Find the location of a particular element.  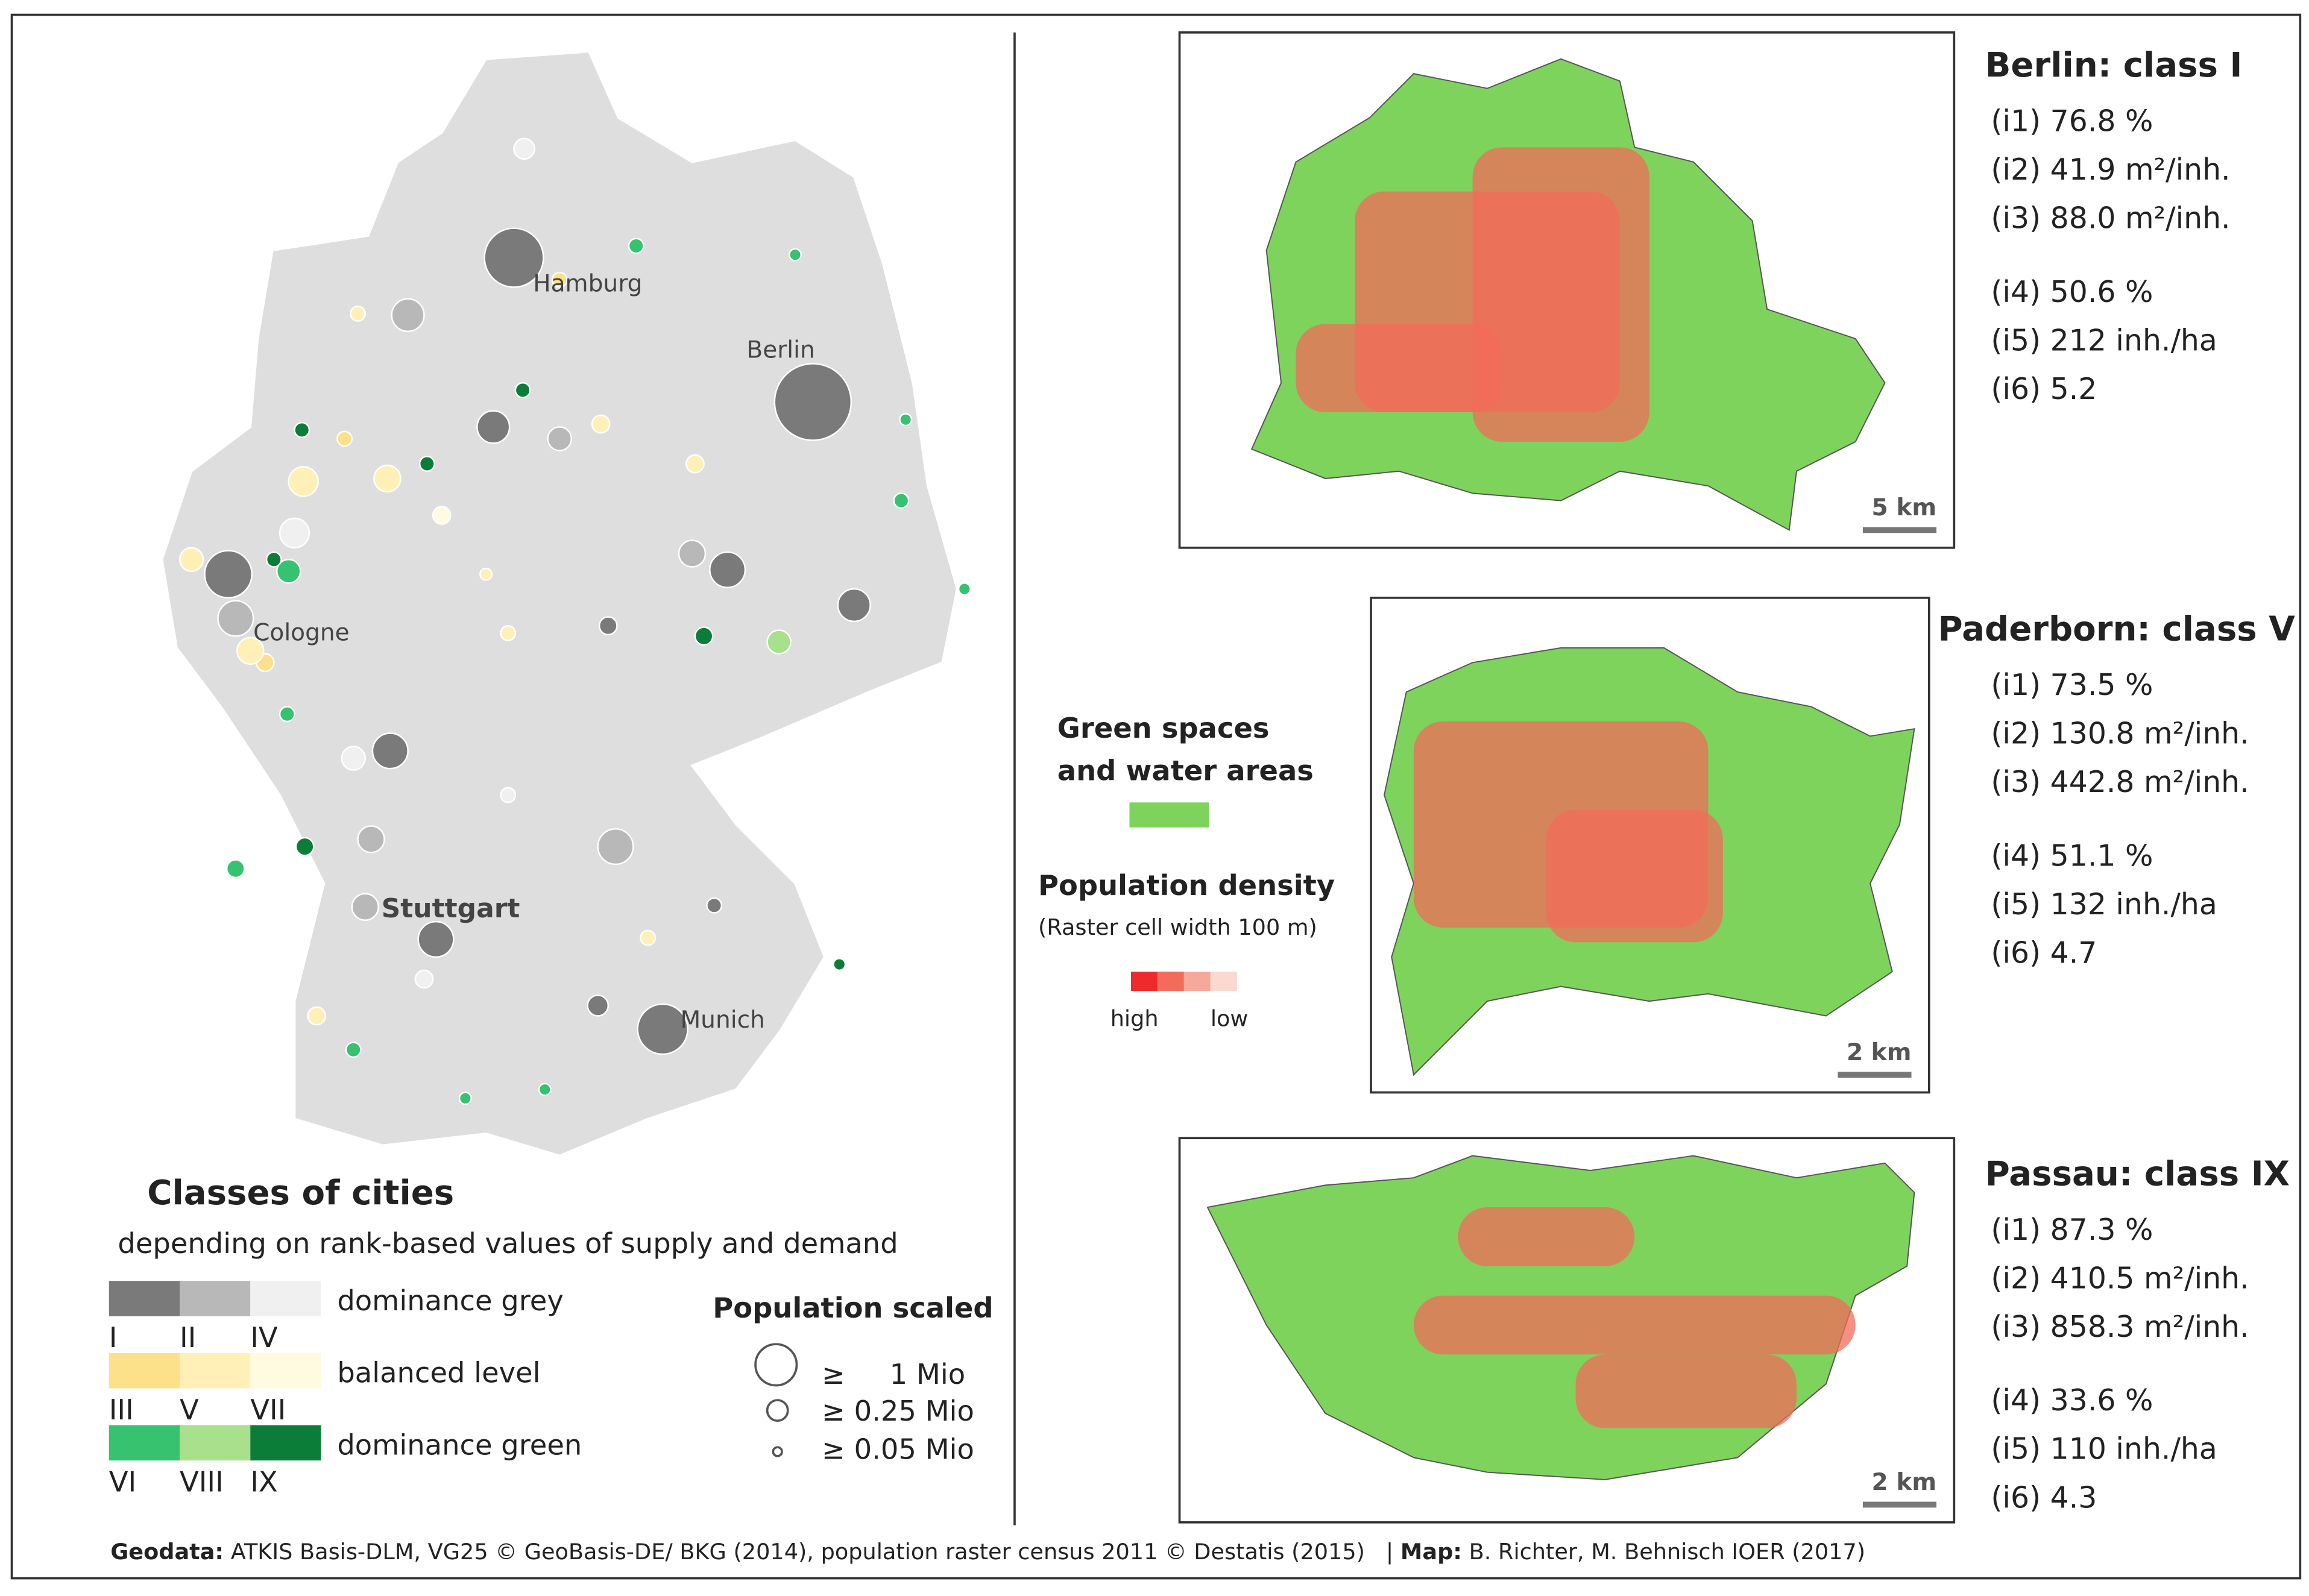

class-label: IX is located at coordinates (263, 1481).